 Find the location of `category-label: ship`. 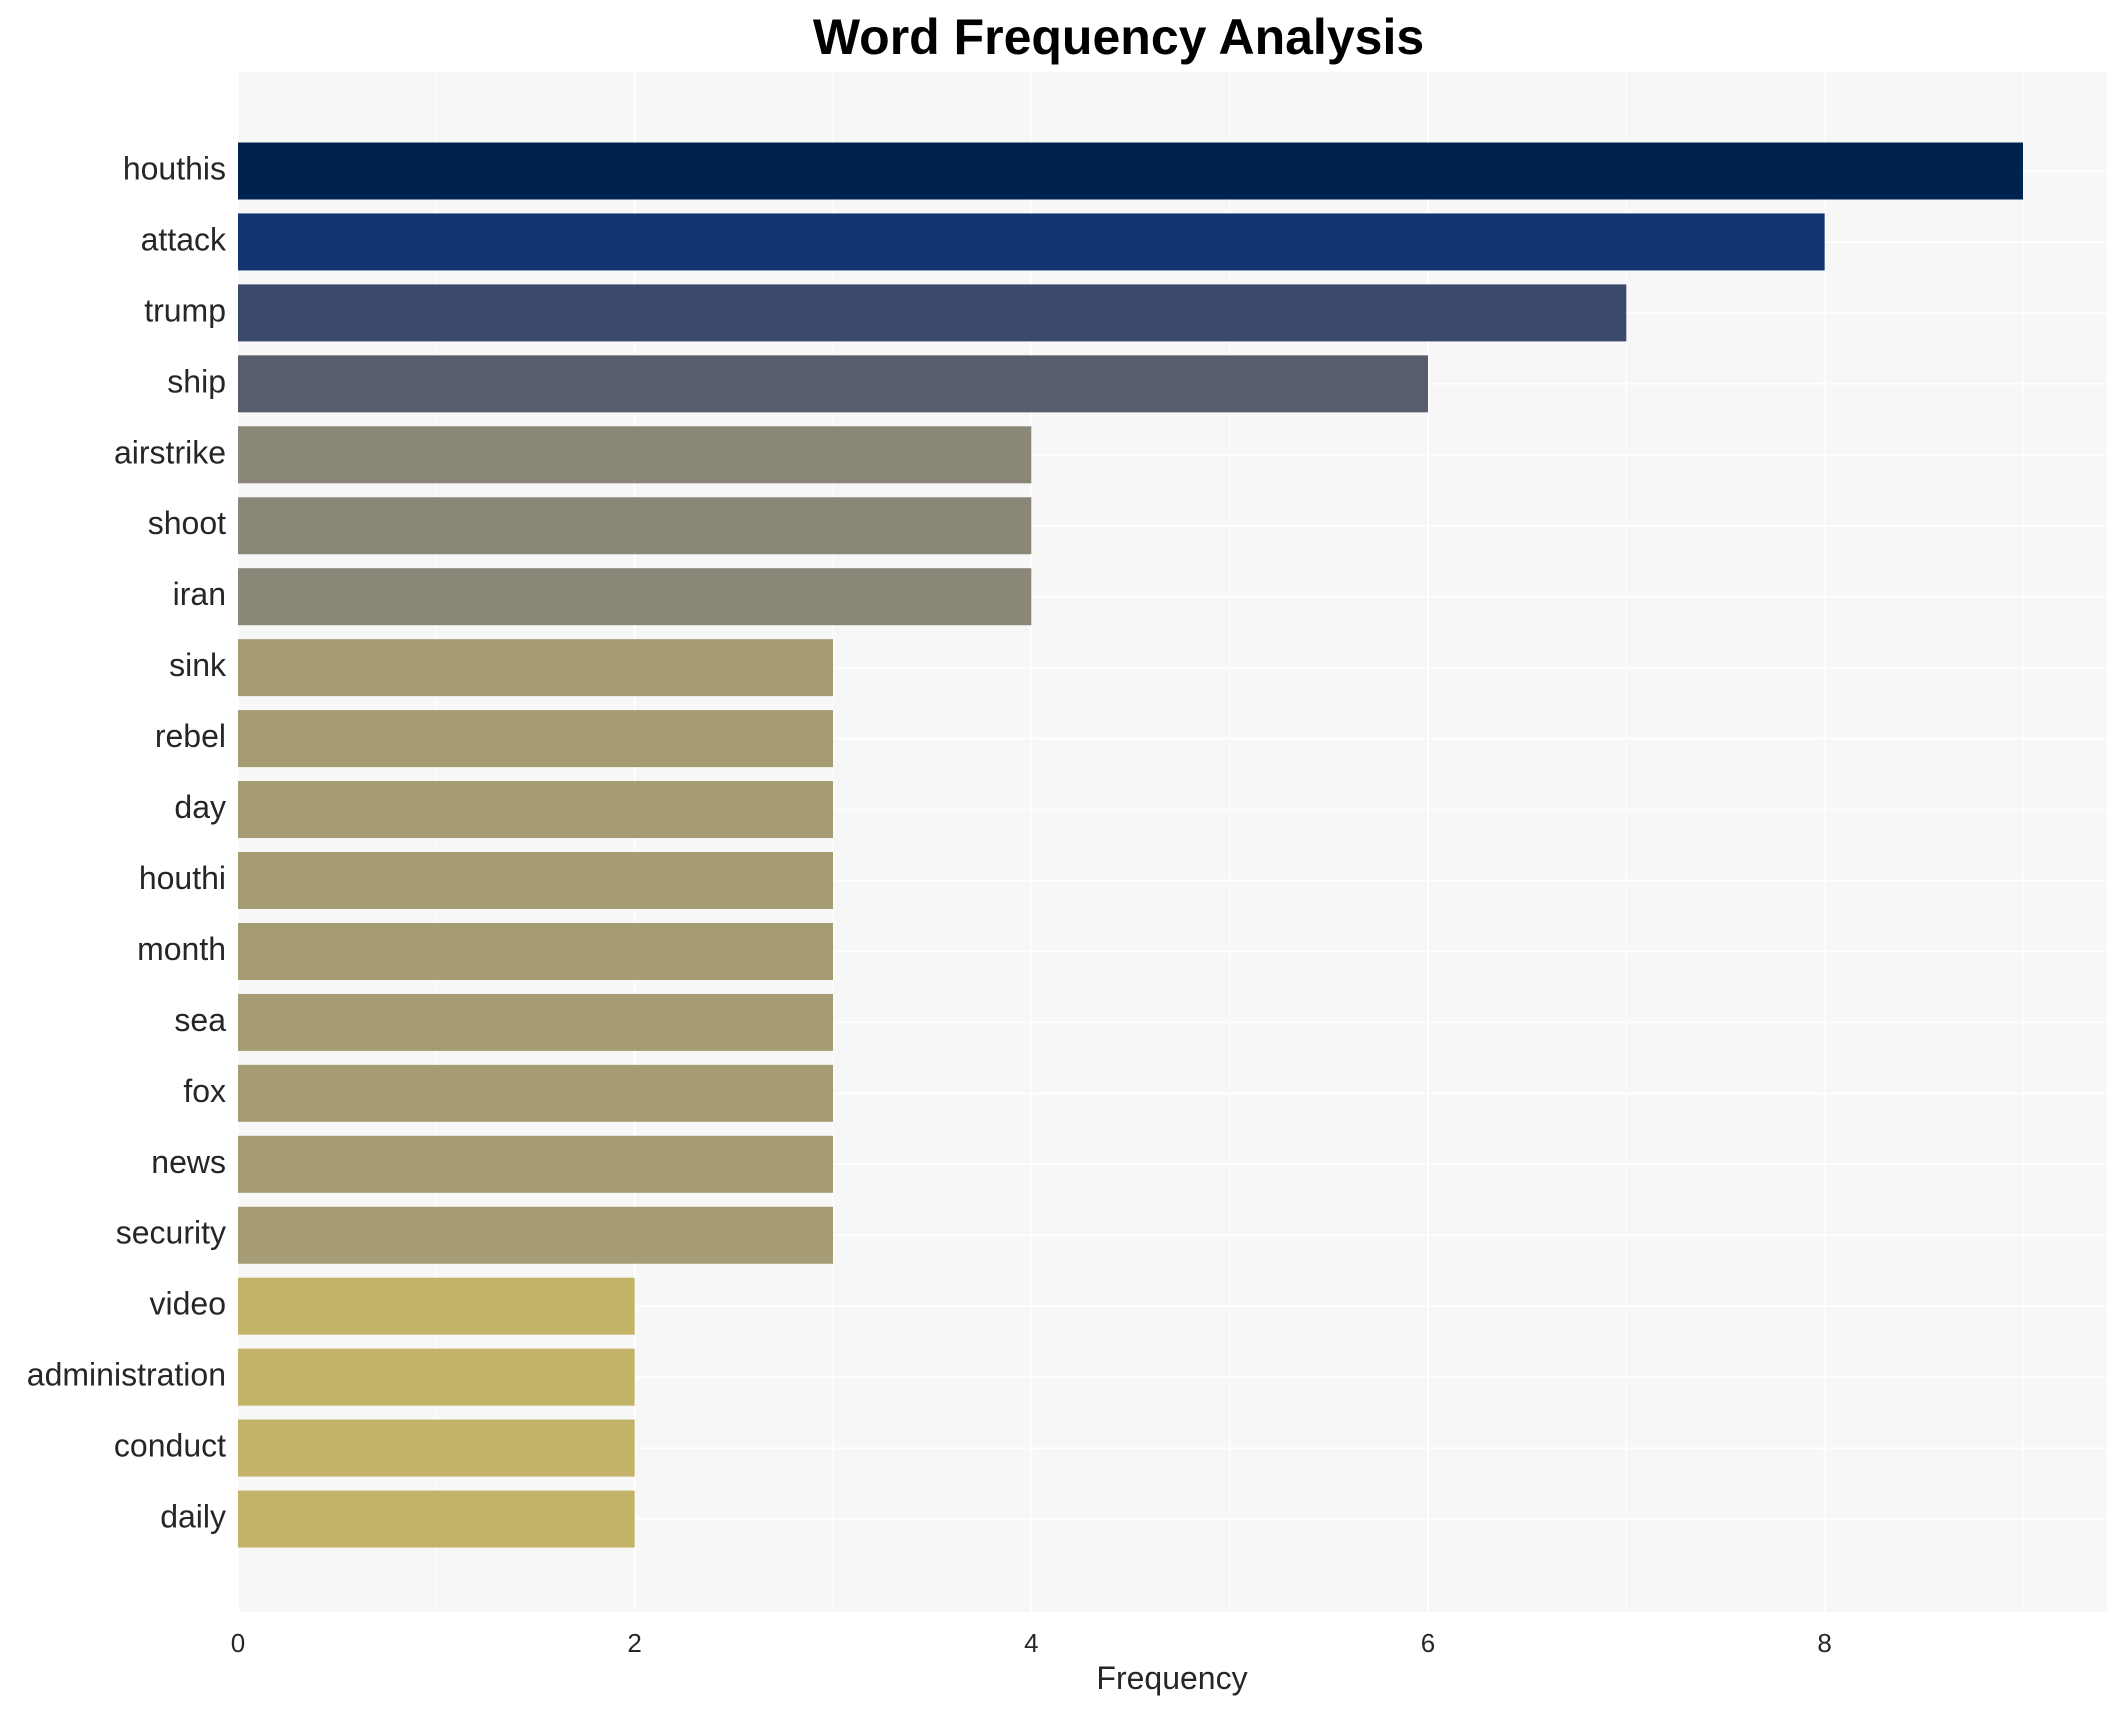

category-label: ship is located at coordinates (196, 381).